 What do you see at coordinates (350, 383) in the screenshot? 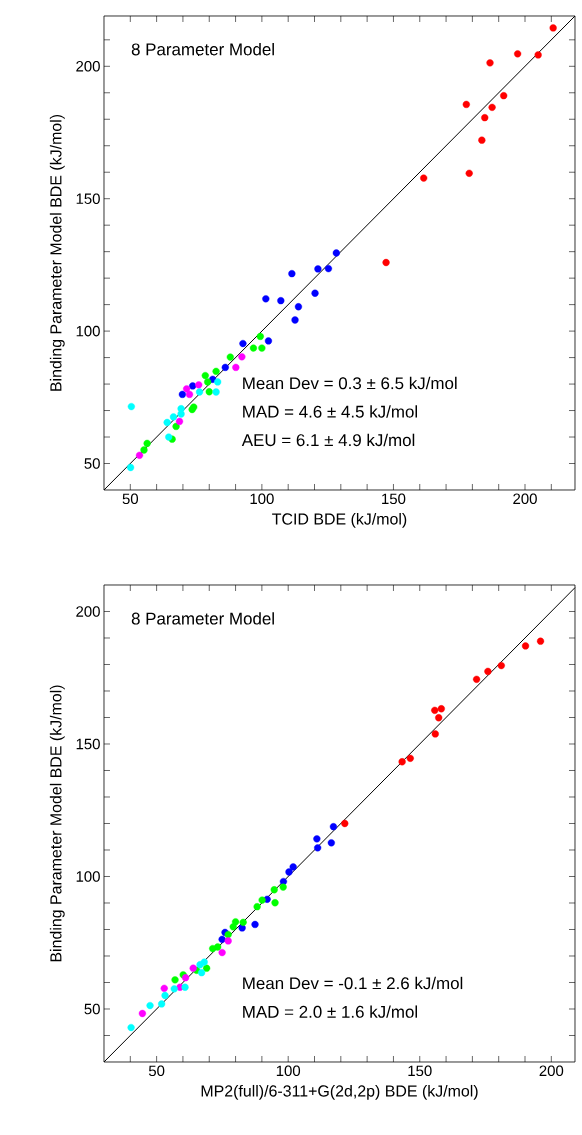
I see `annotation: Mean Dev = 0.3 ± 6.5 kJ/mol` at bounding box center [350, 383].